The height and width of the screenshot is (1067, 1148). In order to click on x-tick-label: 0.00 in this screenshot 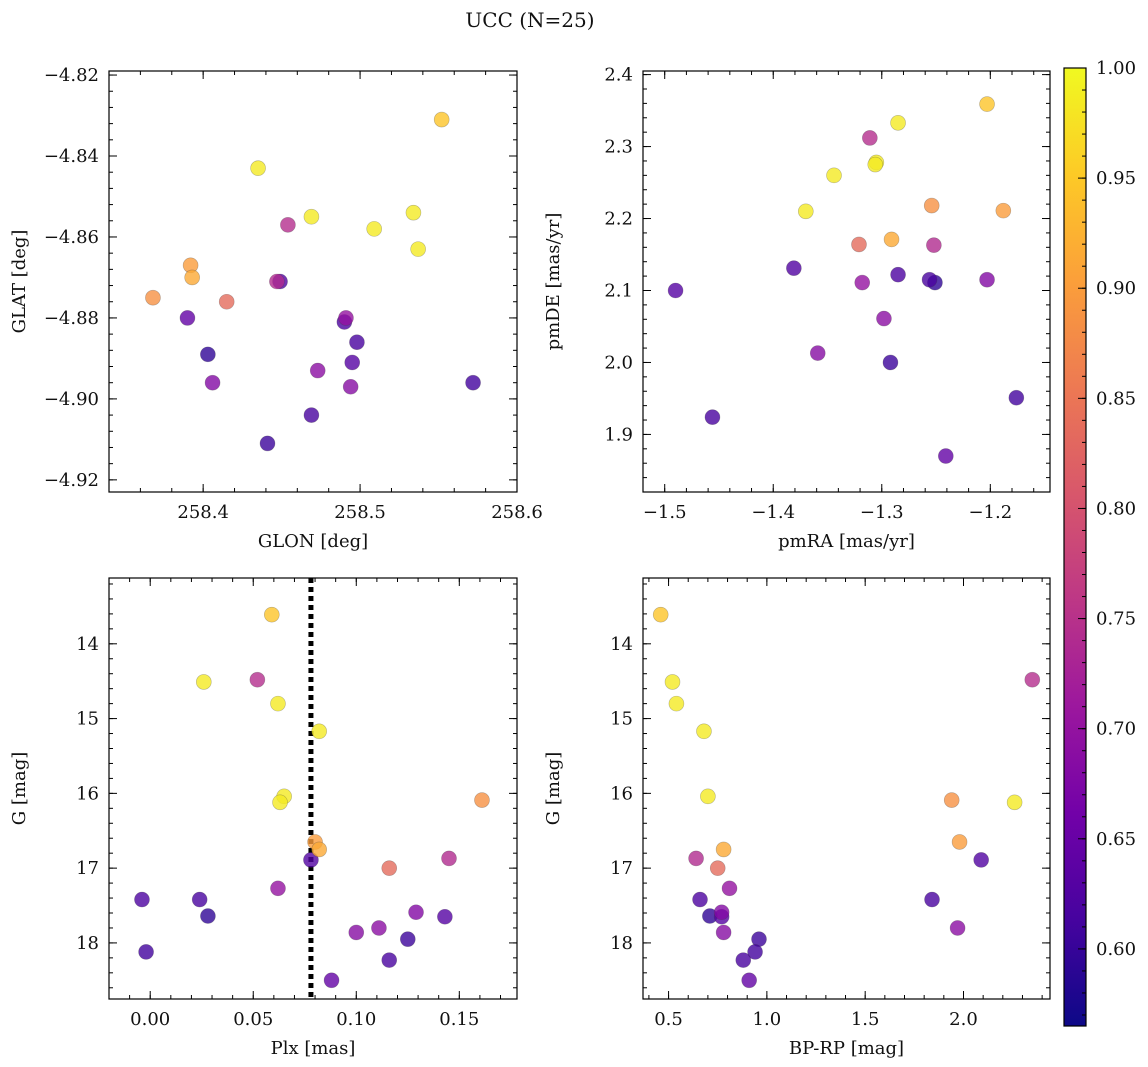, I will do `click(150, 1019)`.